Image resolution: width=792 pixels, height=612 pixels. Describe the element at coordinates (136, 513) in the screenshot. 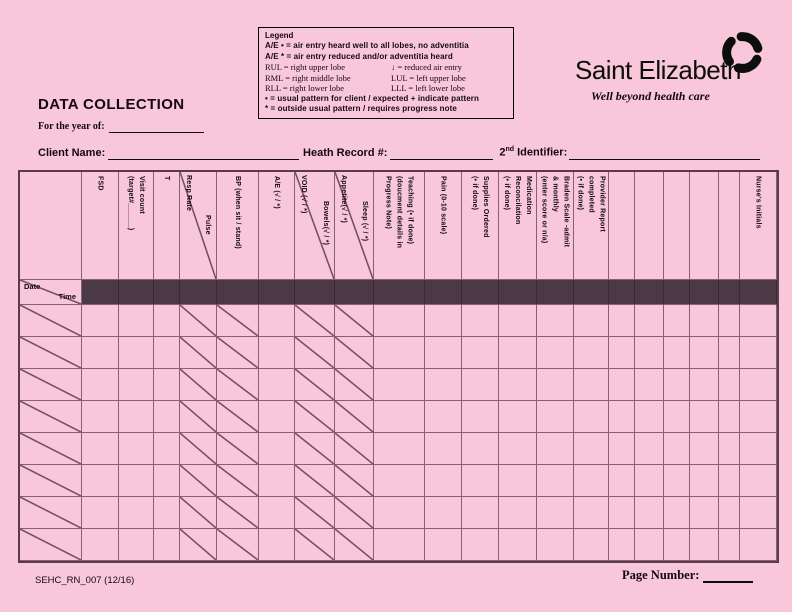

I see `cell-visit-count-row7` at that location.